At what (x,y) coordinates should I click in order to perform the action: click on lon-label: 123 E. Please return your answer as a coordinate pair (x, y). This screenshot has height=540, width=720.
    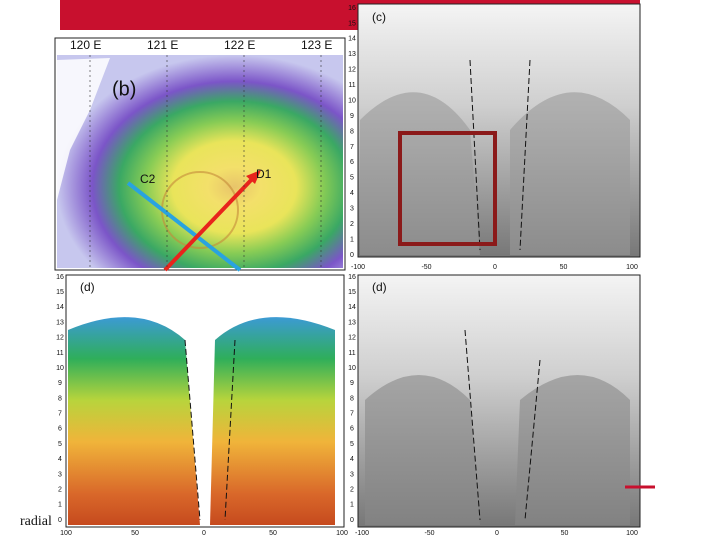
    Looking at the image, I should click on (316, 45).